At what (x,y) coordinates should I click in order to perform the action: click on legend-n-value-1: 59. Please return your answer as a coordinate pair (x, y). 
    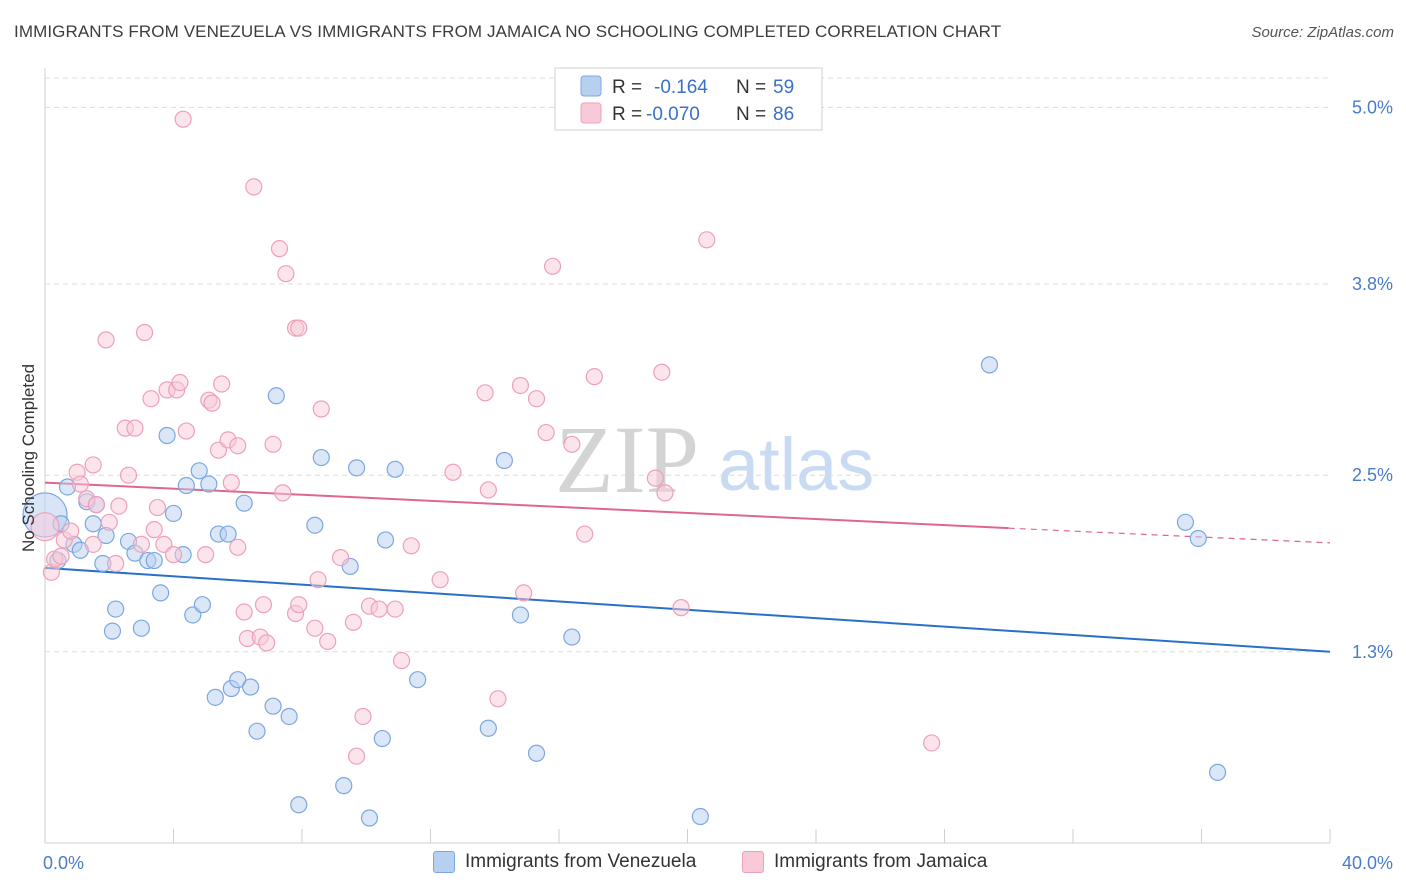
    Looking at the image, I should click on (783, 87).